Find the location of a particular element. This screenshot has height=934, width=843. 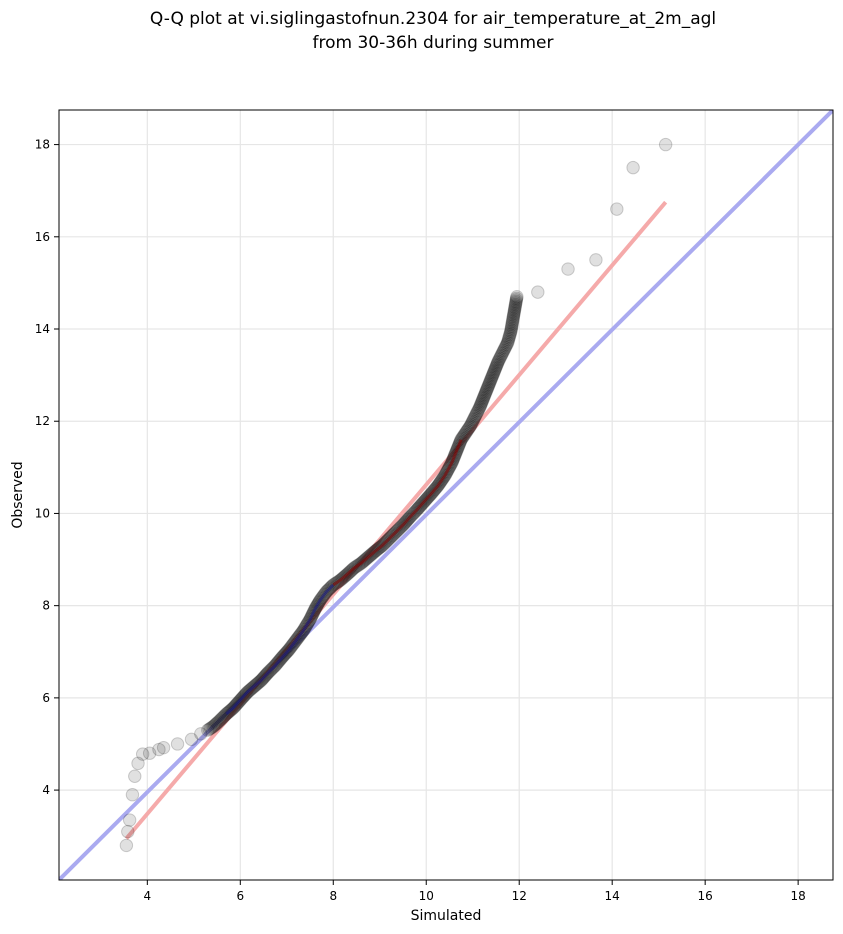

y-tick-label-7: 18 is located at coordinates (42, 145).